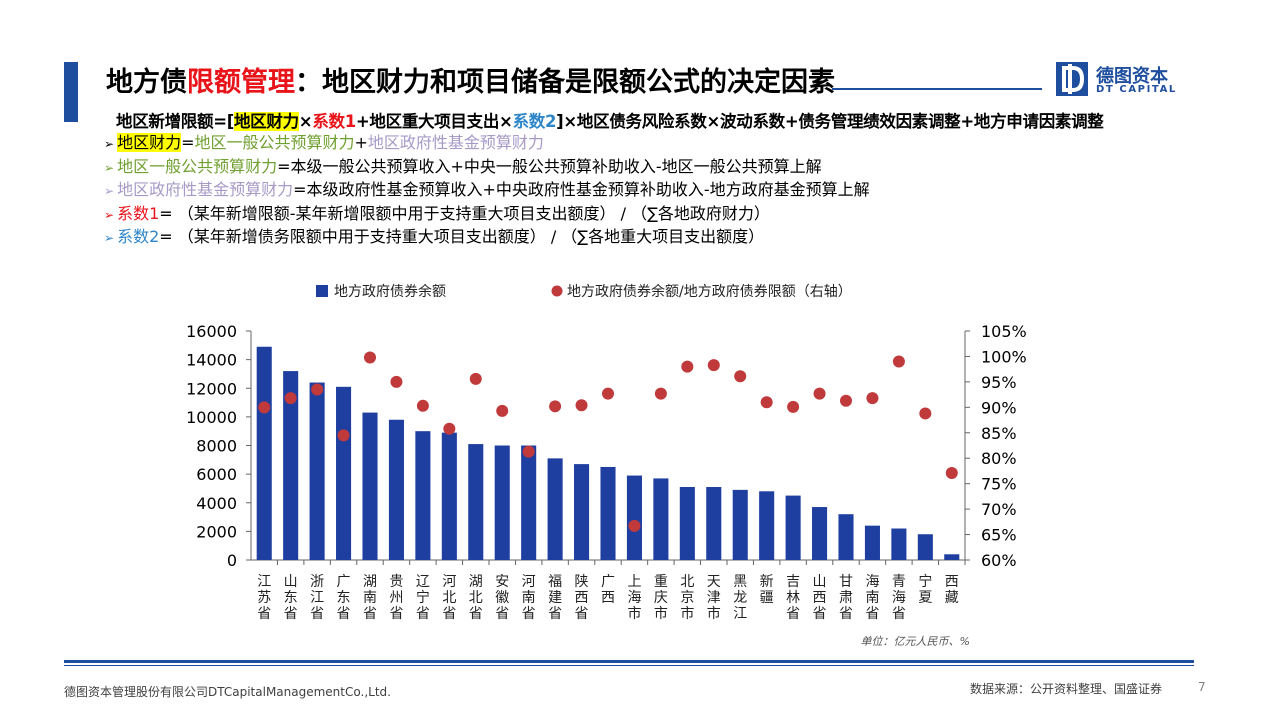 The width and height of the screenshot is (1280, 720). What do you see at coordinates (227, 692) in the screenshot?
I see `company-name: 德图资本管理股份有限公司DTCapitalManagementCo.,Ltd.` at bounding box center [227, 692].